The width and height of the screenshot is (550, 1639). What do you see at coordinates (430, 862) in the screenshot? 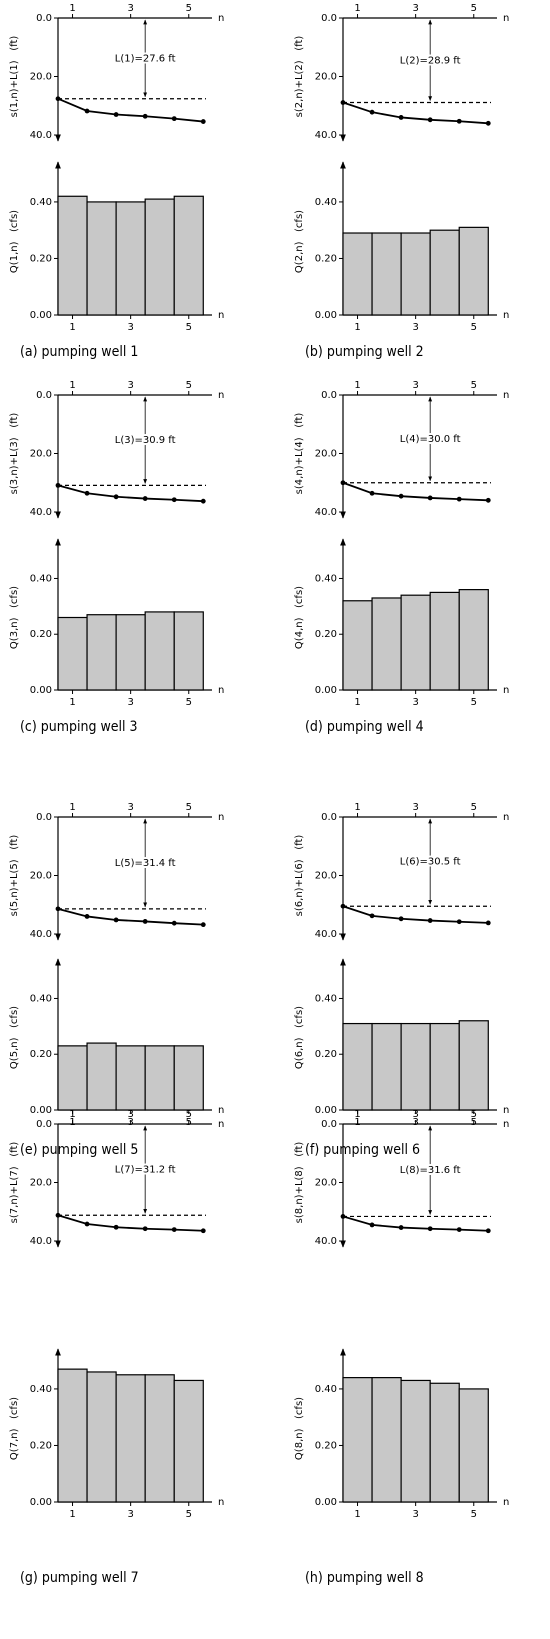
I see `annotation: L(6)=30.5 ft` at bounding box center [430, 862].